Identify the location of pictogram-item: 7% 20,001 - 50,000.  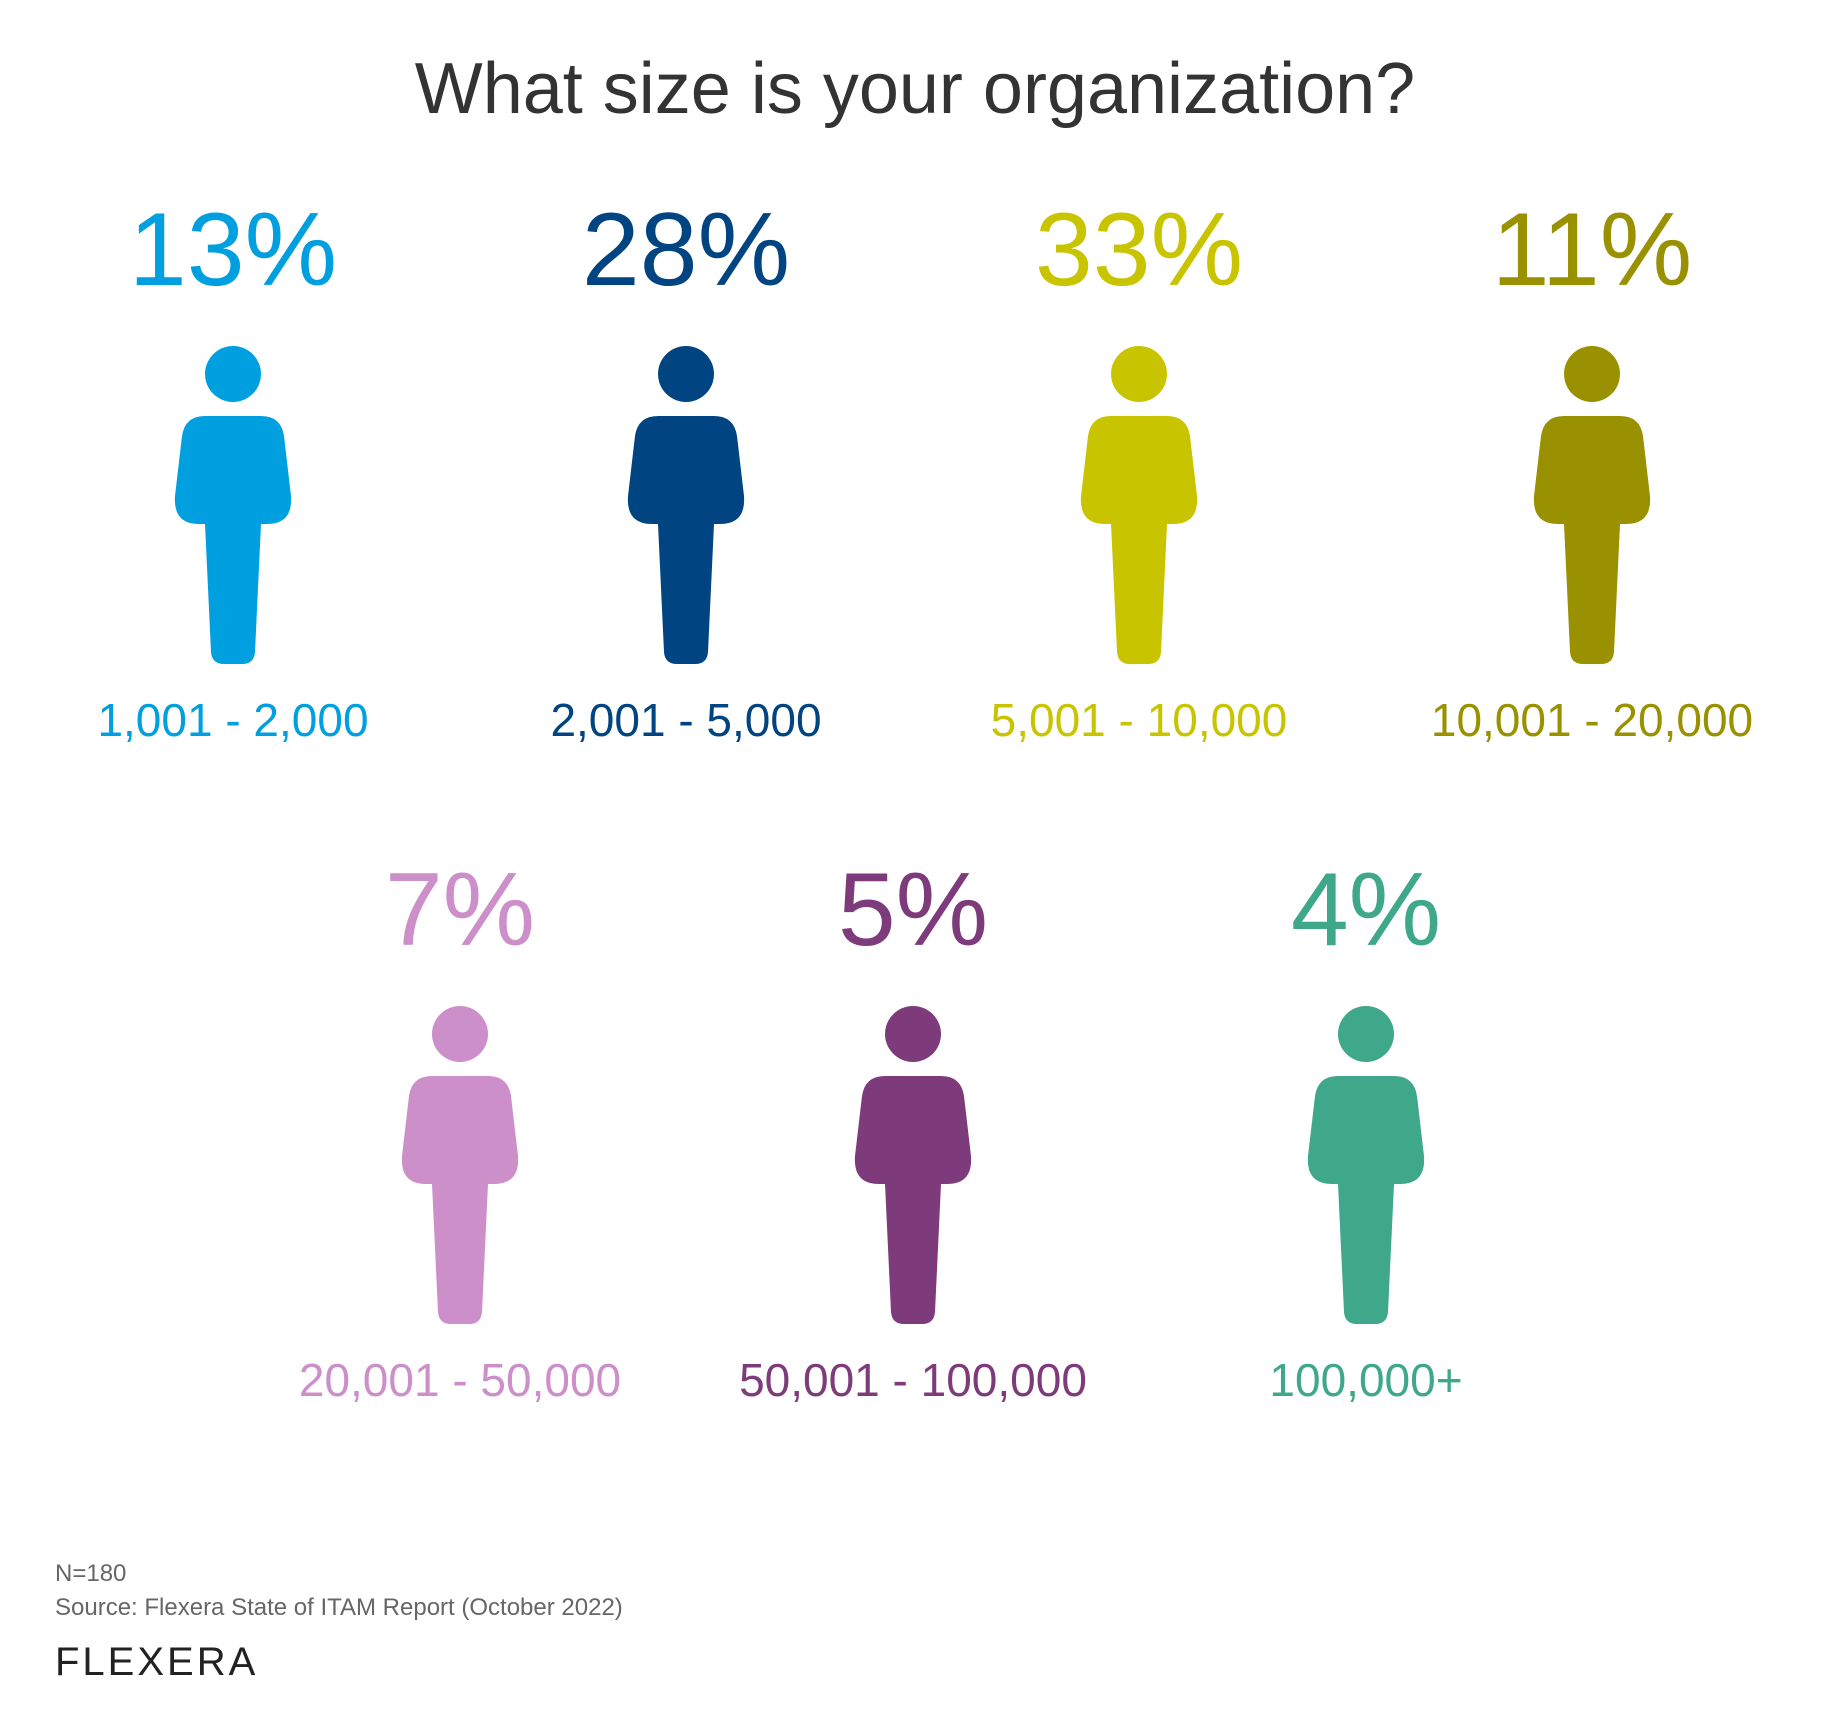
(460, 1129).